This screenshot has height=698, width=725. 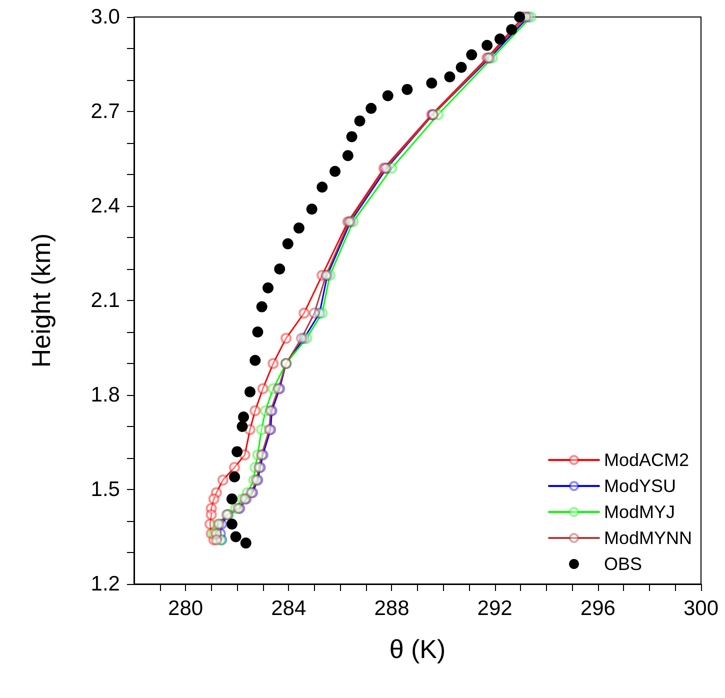 I want to click on y-tick-label: 1.8, so click(x=105, y=395).